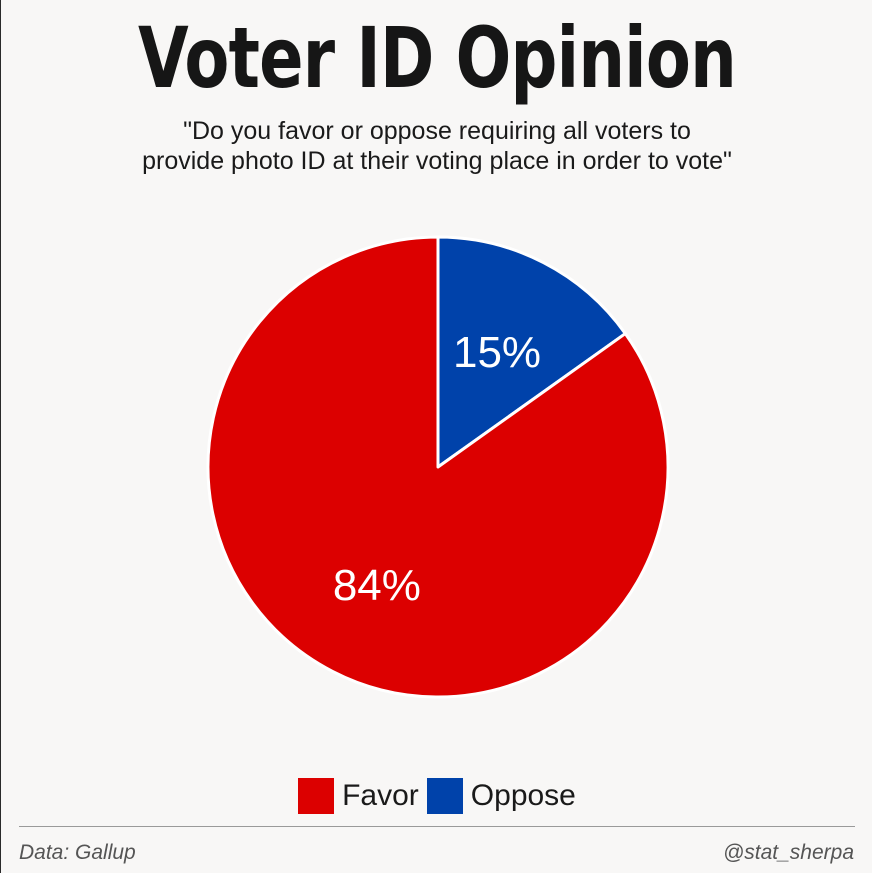 This screenshot has height=873, width=872. Describe the element at coordinates (437, 826) in the screenshot. I see `footer-divider` at that location.